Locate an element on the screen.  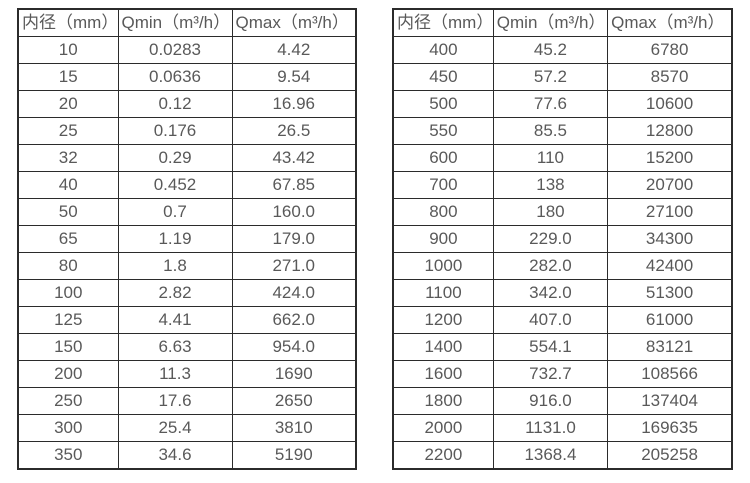
table-cell: 20 is located at coordinates (68, 104).